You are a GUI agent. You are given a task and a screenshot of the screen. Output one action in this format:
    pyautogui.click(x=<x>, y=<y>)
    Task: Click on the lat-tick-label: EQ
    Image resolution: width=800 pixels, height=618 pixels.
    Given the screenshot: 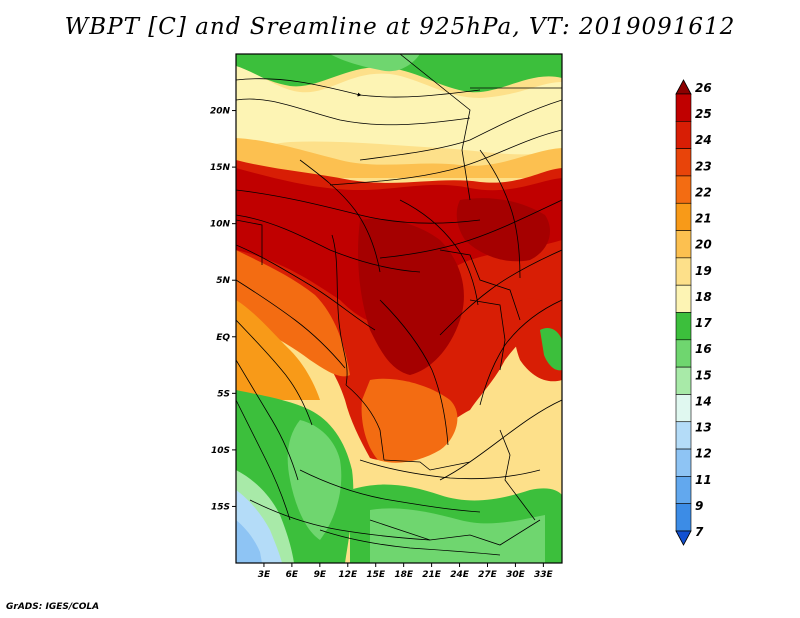 What is the action you would take?
    pyautogui.click(x=223, y=338)
    